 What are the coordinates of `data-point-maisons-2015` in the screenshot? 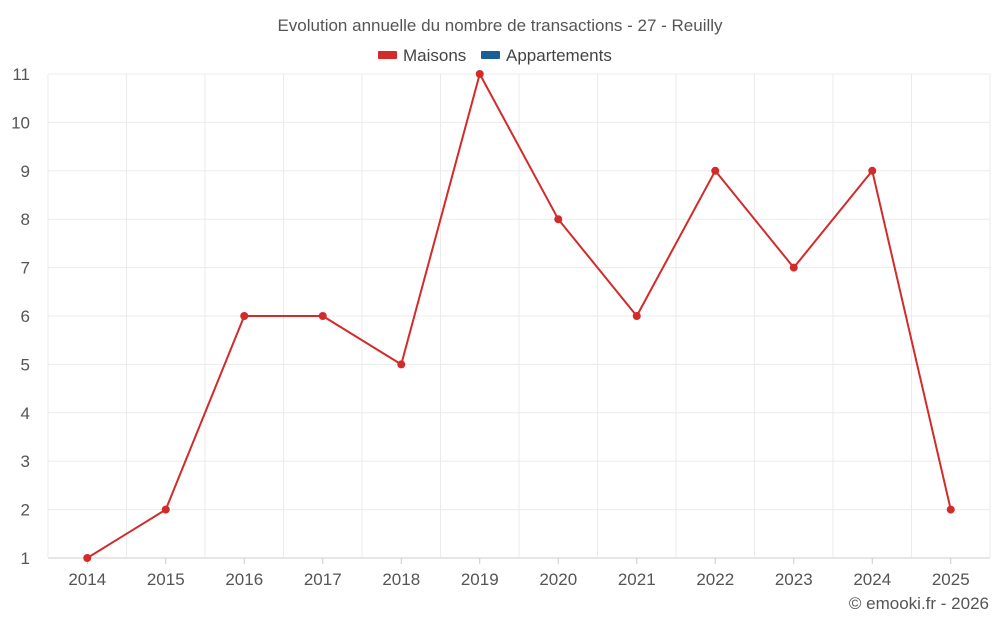 It's located at (165, 509).